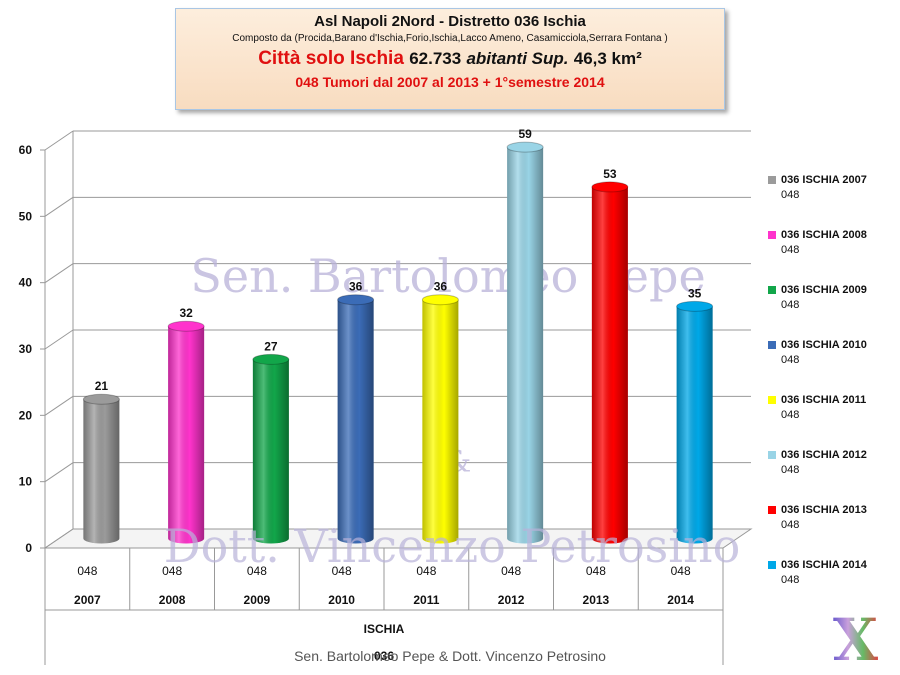  I want to click on data-label: 21, so click(102, 386).